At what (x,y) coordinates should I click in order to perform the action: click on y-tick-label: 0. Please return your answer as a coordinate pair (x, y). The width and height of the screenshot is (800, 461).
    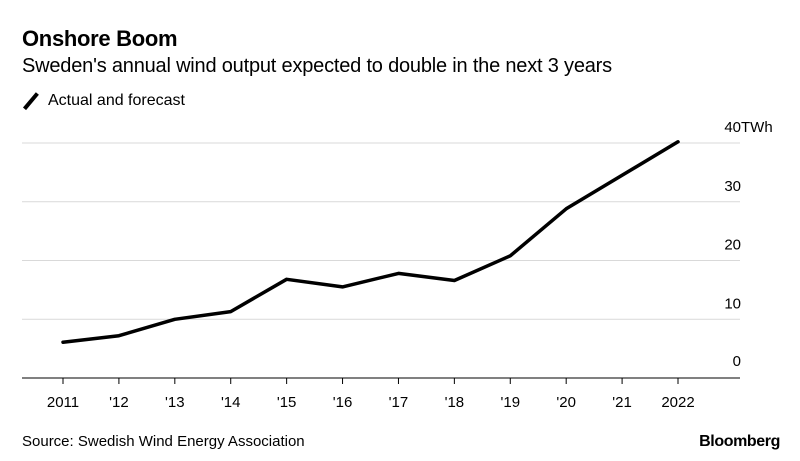
    Looking at the image, I should click on (737, 361).